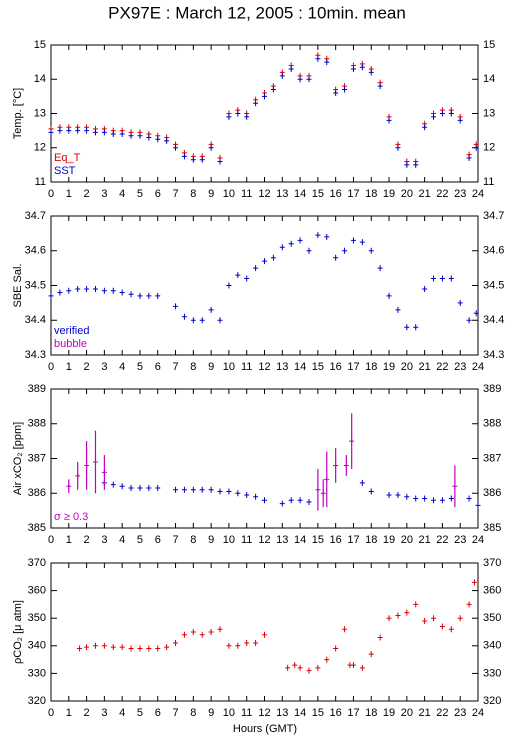 The height and width of the screenshot is (744, 515). What do you see at coordinates (35, 251) in the screenshot?
I see `y-tick-label: 34.6` at bounding box center [35, 251].